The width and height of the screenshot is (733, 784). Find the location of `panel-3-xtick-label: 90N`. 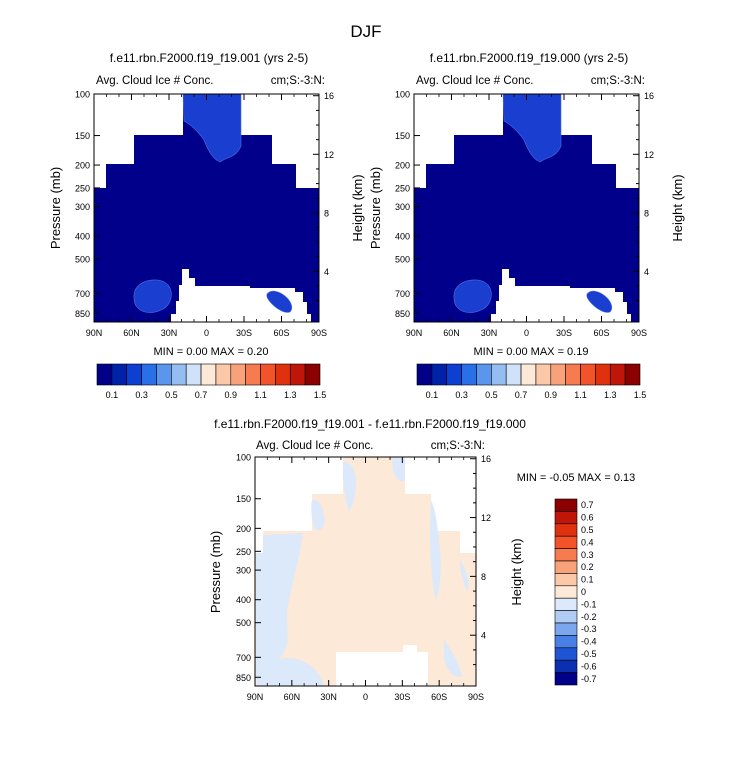

panel-3-xtick-label: 90N is located at coordinates (255, 697).